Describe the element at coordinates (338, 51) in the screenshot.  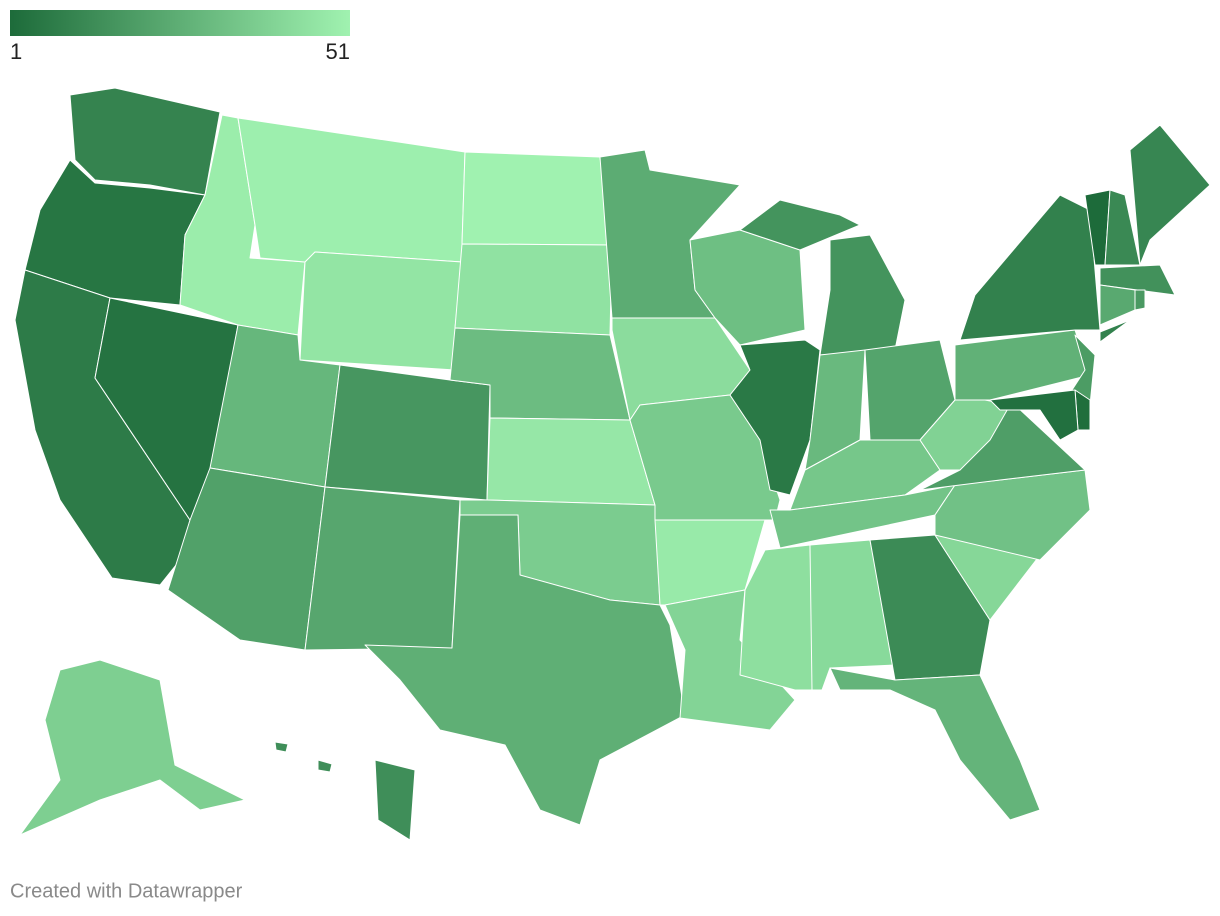
I see `legend-max-label: 51` at that location.